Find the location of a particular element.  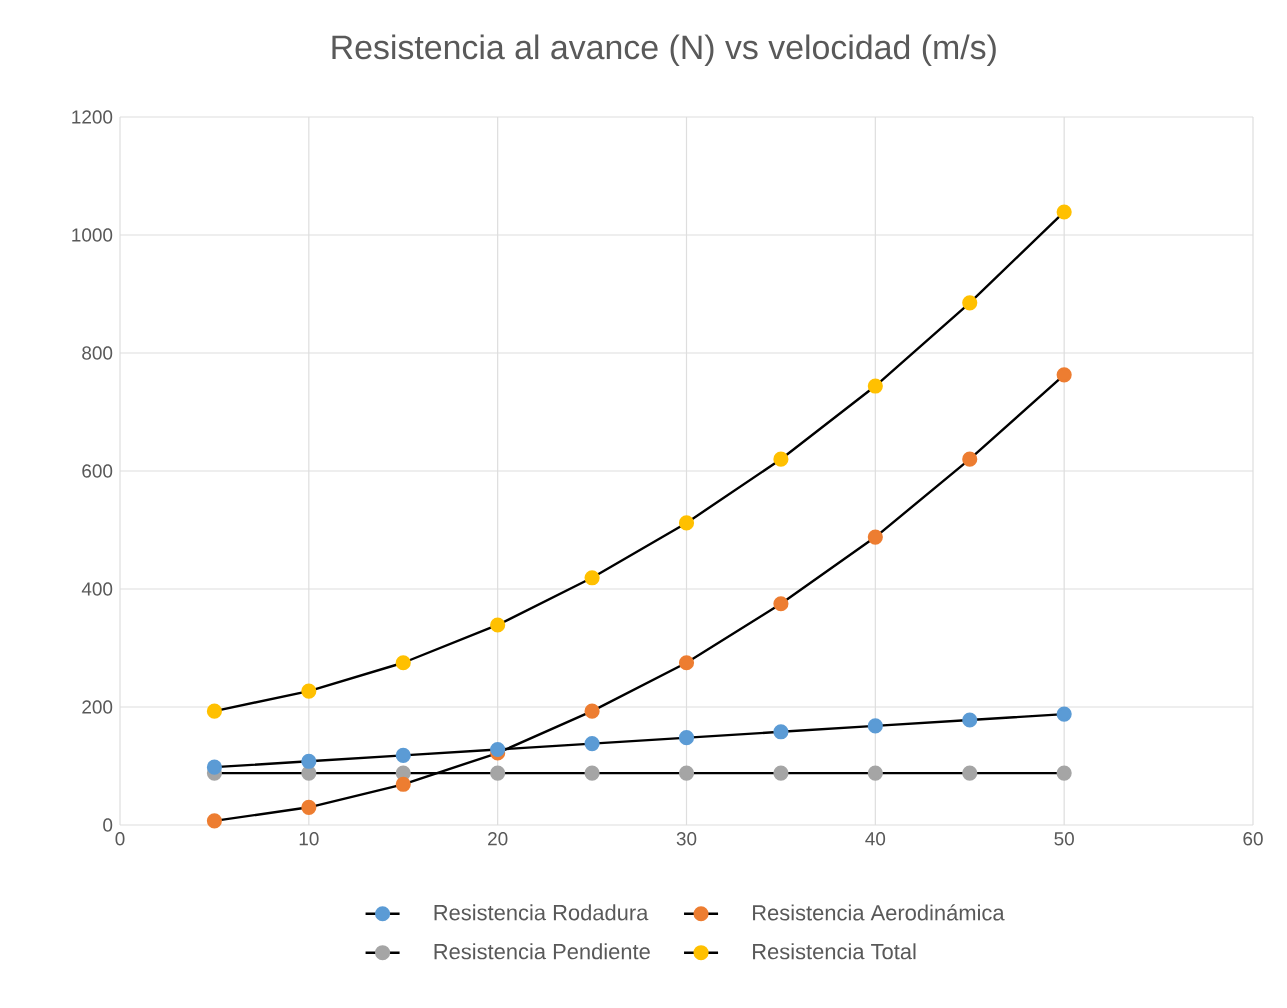

y-tick-label: 200 is located at coordinates (97, 707).